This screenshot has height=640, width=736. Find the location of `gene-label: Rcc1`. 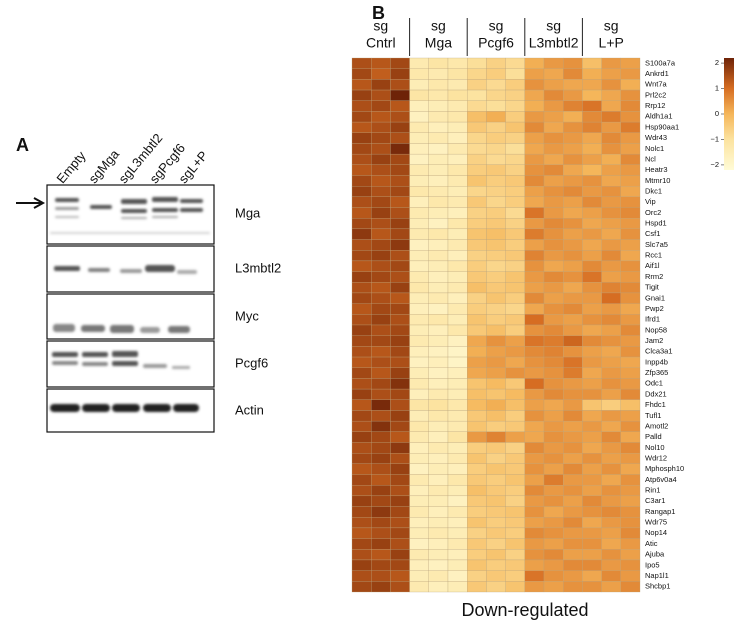

gene-label: Rcc1 is located at coordinates (653, 255).